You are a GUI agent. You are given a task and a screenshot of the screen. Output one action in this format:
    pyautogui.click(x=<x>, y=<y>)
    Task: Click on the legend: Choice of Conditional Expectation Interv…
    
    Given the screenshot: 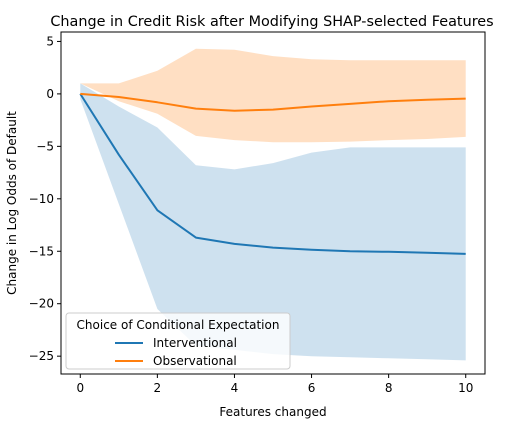 What is the action you would take?
    pyautogui.click(x=178, y=341)
    